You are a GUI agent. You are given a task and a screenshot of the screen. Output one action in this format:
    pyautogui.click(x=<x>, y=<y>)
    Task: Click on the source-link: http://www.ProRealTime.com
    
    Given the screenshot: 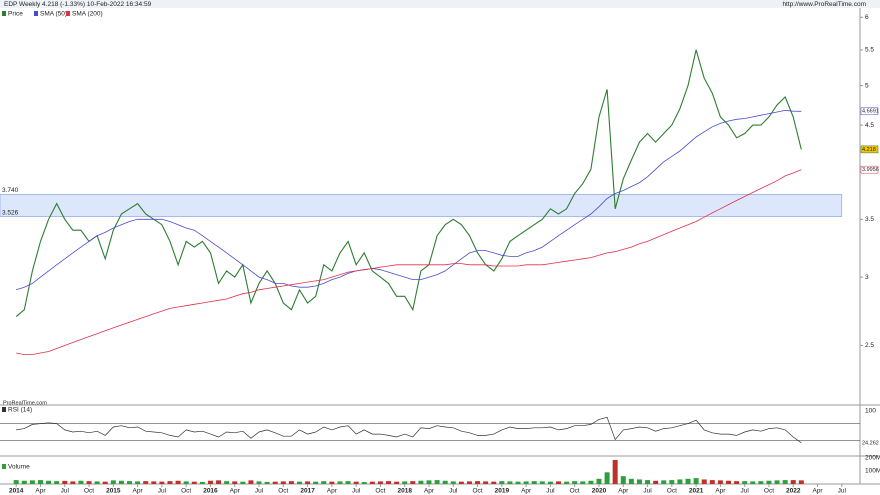 What is the action you would take?
    pyautogui.click(x=824, y=4)
    